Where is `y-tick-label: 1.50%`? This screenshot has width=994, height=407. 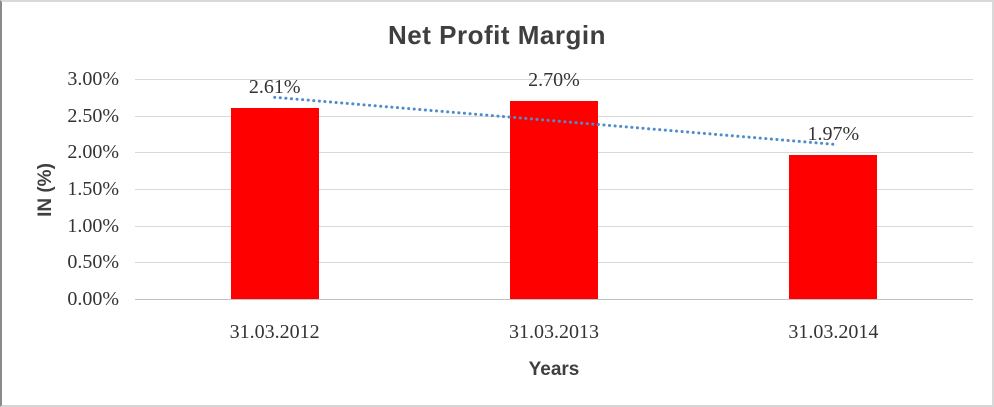
y-tick-label: 1.50% is located at coordinates (93, 189).